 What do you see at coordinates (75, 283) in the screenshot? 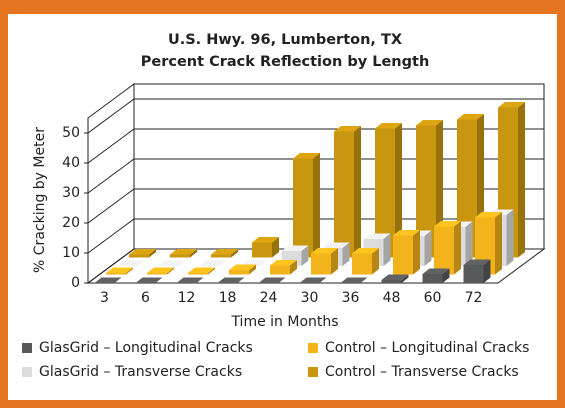
I see `y-tick-label: 0` at bounding box center [75, 283].